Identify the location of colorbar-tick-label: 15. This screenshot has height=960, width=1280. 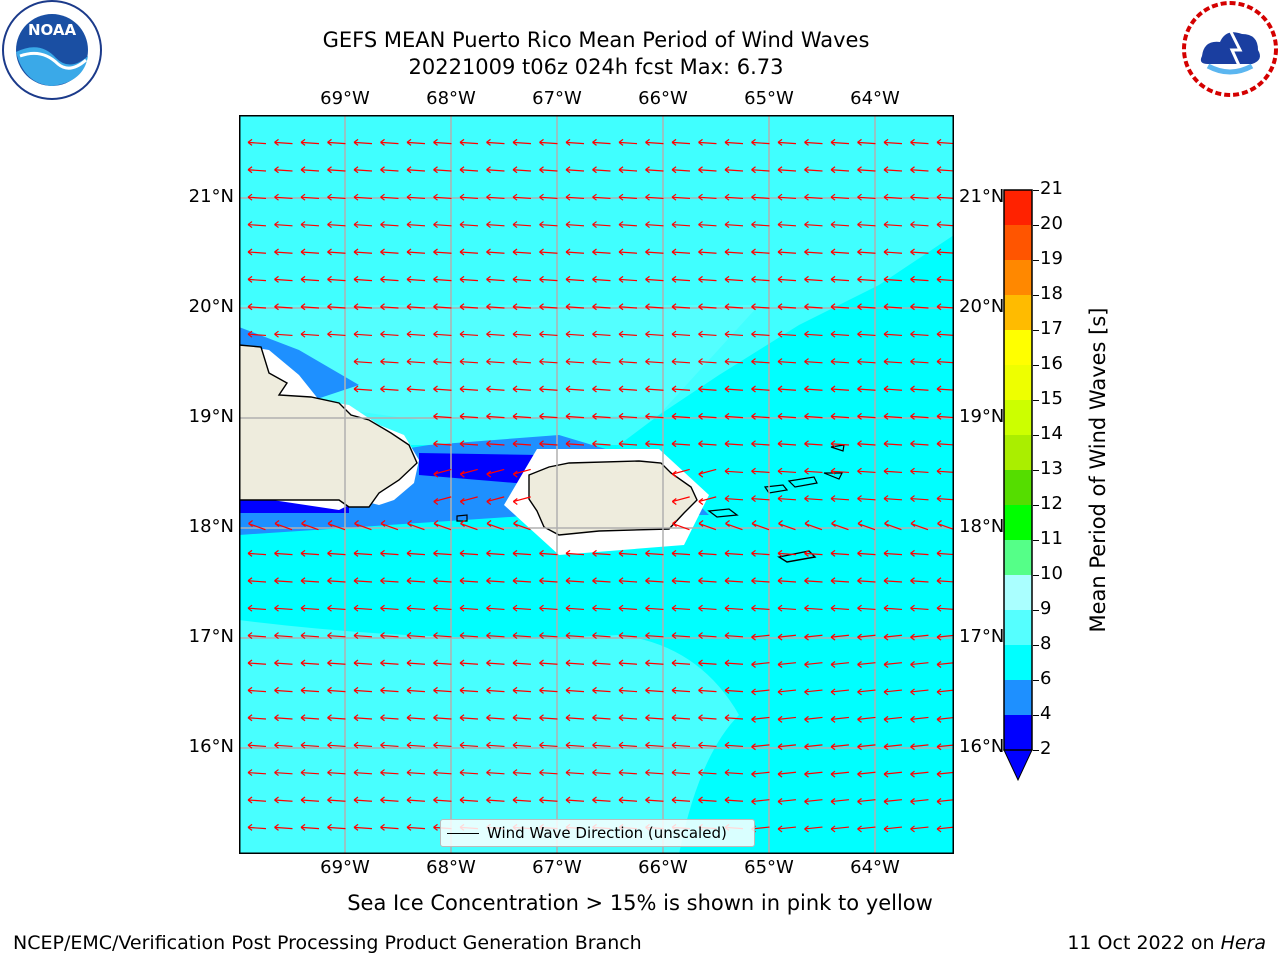
(1051, 398).